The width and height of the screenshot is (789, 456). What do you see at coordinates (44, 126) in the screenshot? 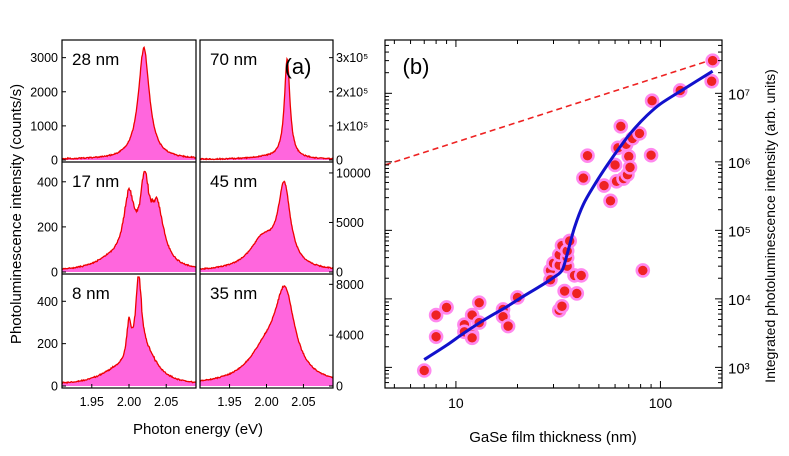
I see `y-tick-label: 1000` at bounding box center [44, 126].